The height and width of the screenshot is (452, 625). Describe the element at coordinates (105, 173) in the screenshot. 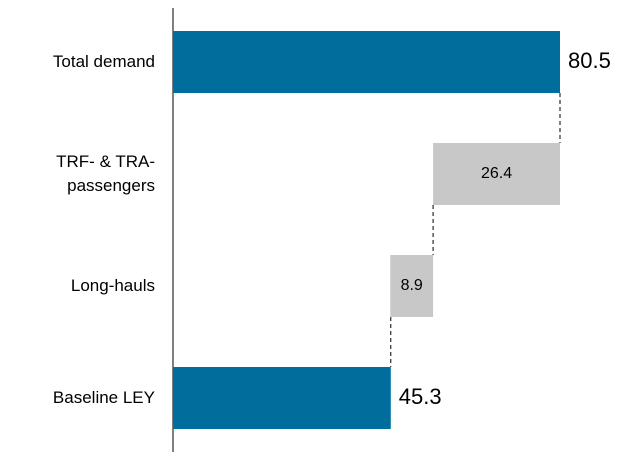

I see `category-label: TRF- & TRA- passengers` at that location.